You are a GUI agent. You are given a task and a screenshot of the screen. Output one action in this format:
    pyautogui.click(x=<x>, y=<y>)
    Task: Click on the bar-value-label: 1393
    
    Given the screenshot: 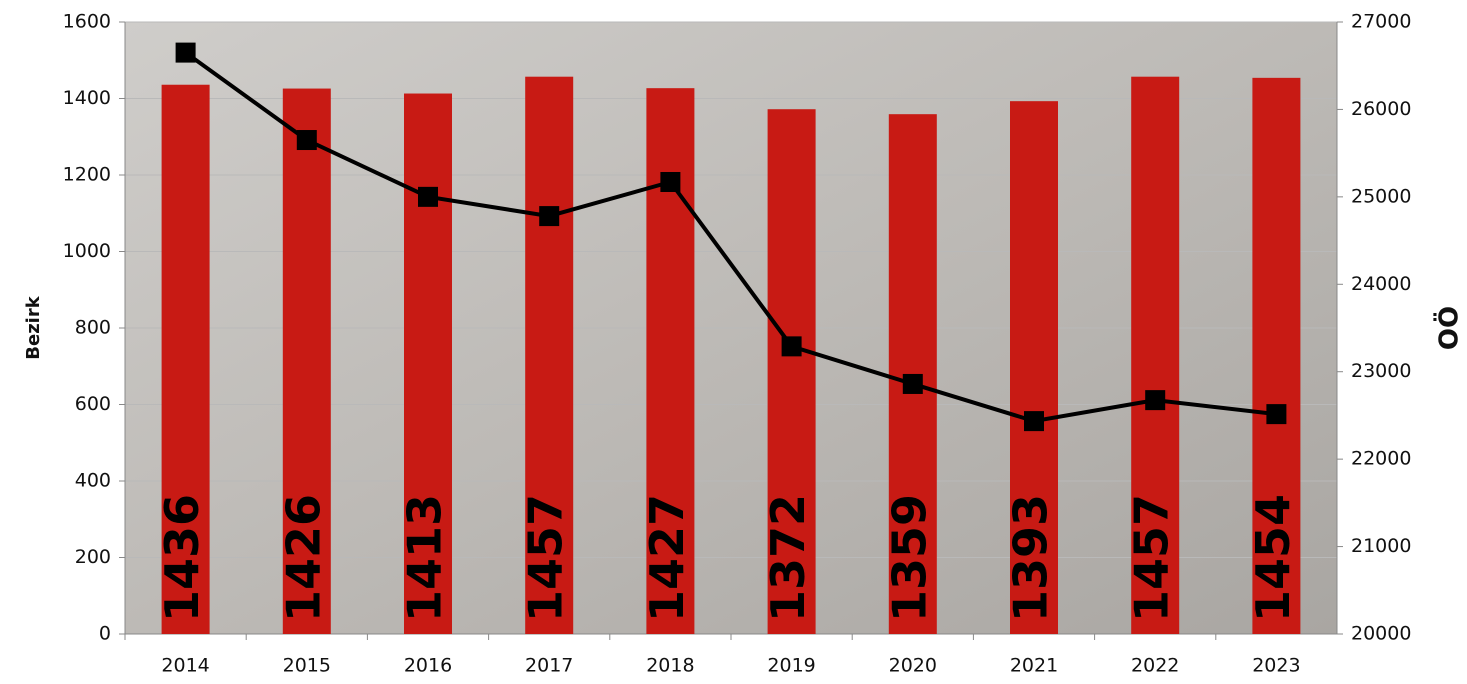 What is the action you would take?
    pyautogui.click(x=1031, y=558)
    